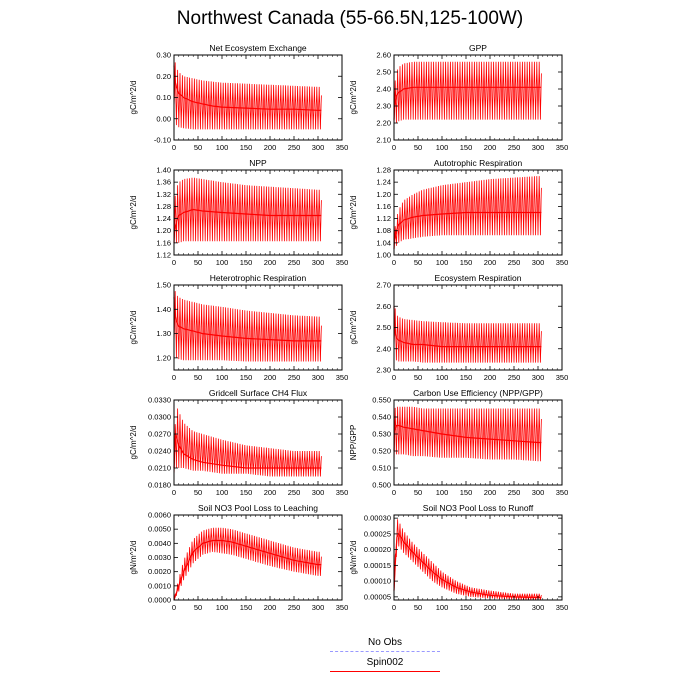 This screenshot has width=700, height=700. What do you see at coordinates (163, 333) in the screenshot?
I see `y-tick-label: 1.30` at bounding box center [163, 333].